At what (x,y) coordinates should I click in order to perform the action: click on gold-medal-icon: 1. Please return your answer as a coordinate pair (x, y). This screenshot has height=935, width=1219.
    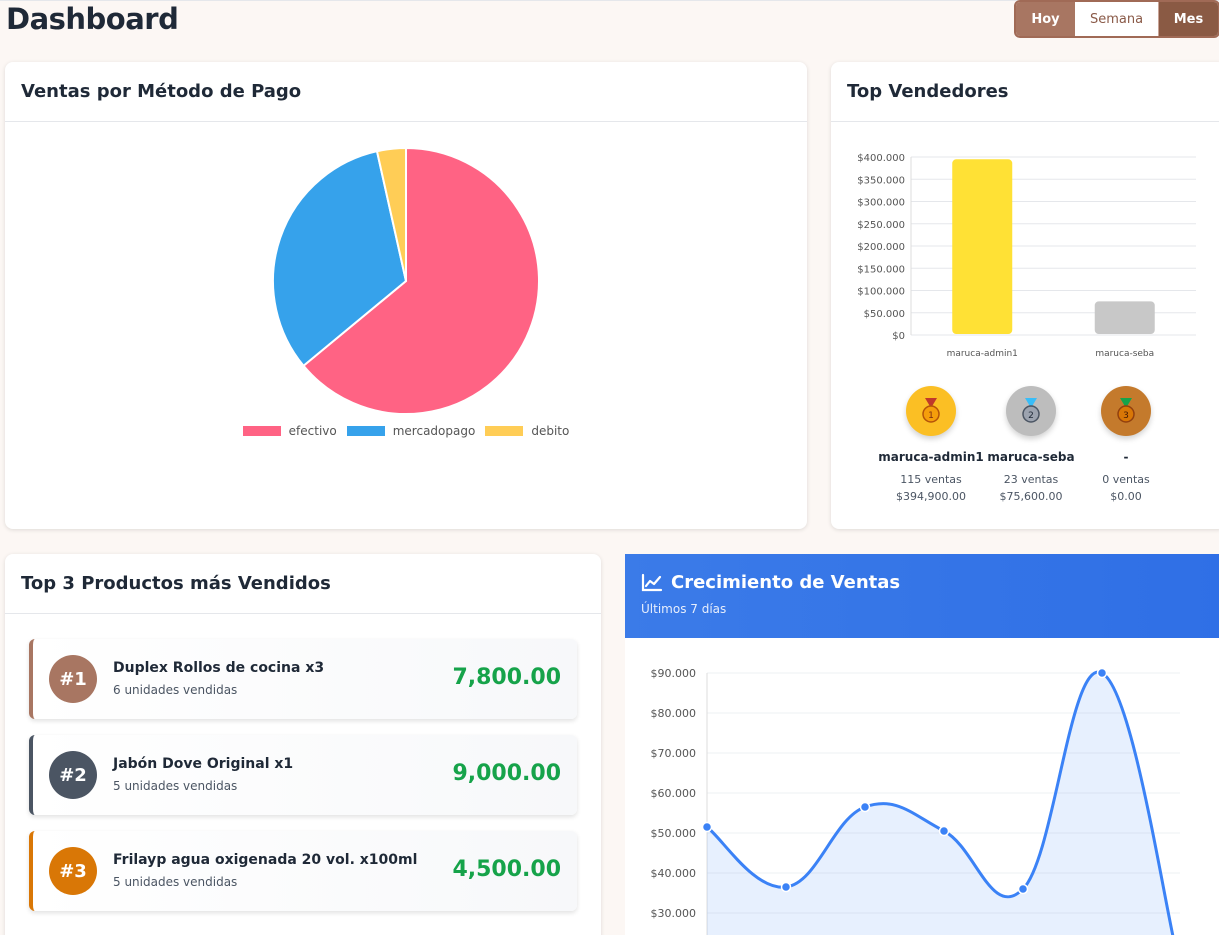
    Looking at the image, I should click on (931, 411).